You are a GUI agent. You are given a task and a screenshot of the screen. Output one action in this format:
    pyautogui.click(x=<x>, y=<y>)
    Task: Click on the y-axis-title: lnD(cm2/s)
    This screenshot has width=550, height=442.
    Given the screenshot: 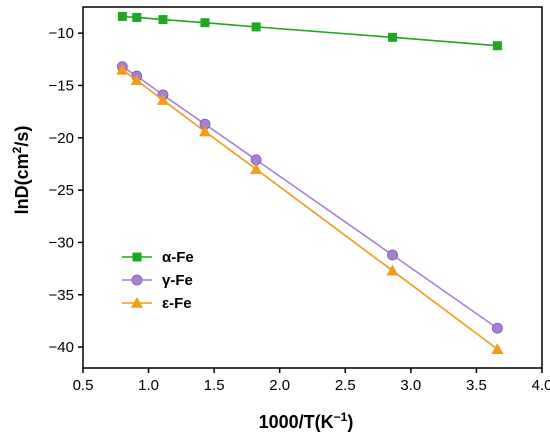 What is the action you would take?
    pyautogui.click(x=21, y=170)
    